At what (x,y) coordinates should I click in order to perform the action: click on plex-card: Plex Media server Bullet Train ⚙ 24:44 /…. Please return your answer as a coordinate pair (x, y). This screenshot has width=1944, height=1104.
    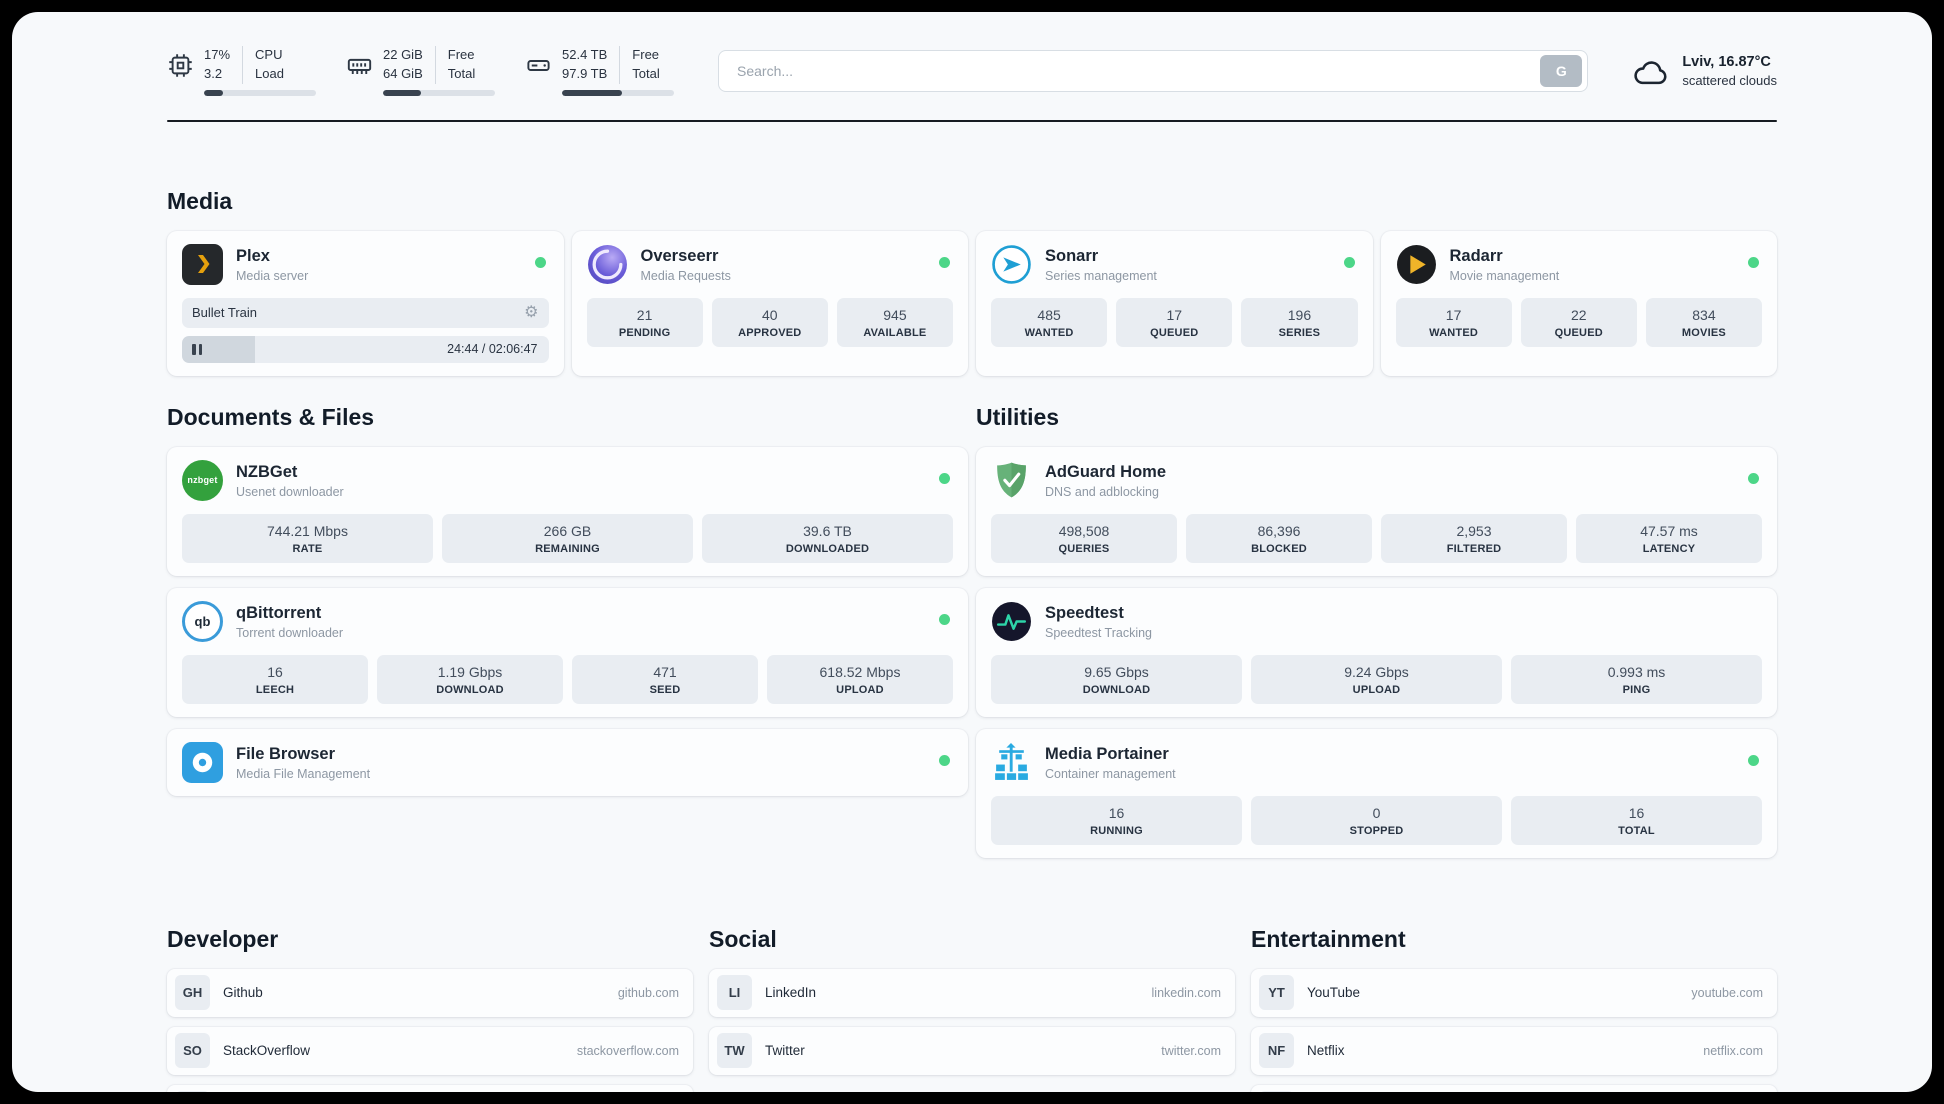
    Looking at the image, I should click on (365, 303).